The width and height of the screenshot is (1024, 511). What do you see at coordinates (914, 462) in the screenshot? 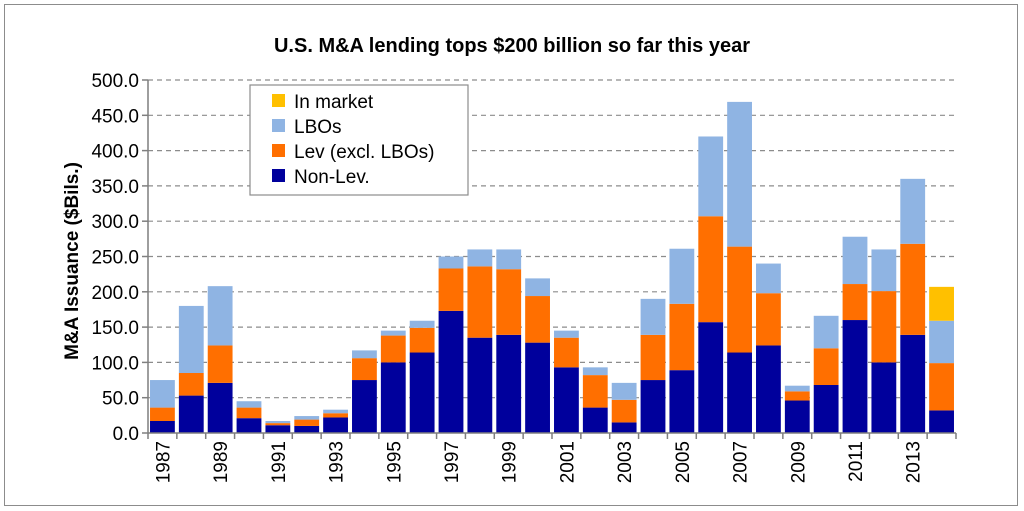
I see `x-tick-label: 2013` at bounding box center [914, 462].